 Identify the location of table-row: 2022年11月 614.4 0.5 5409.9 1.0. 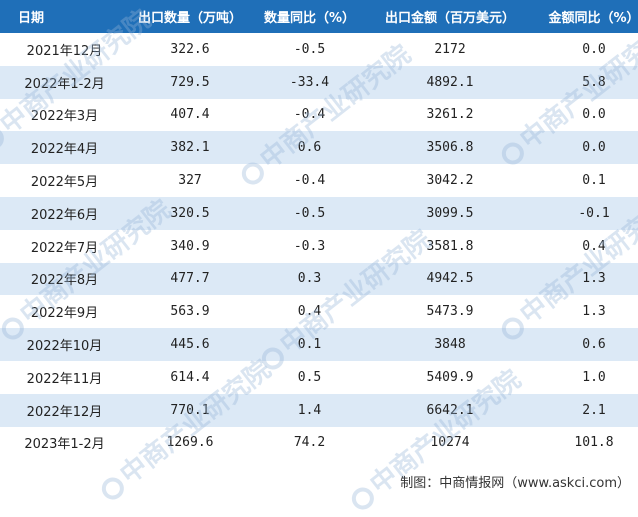
(319, 377).